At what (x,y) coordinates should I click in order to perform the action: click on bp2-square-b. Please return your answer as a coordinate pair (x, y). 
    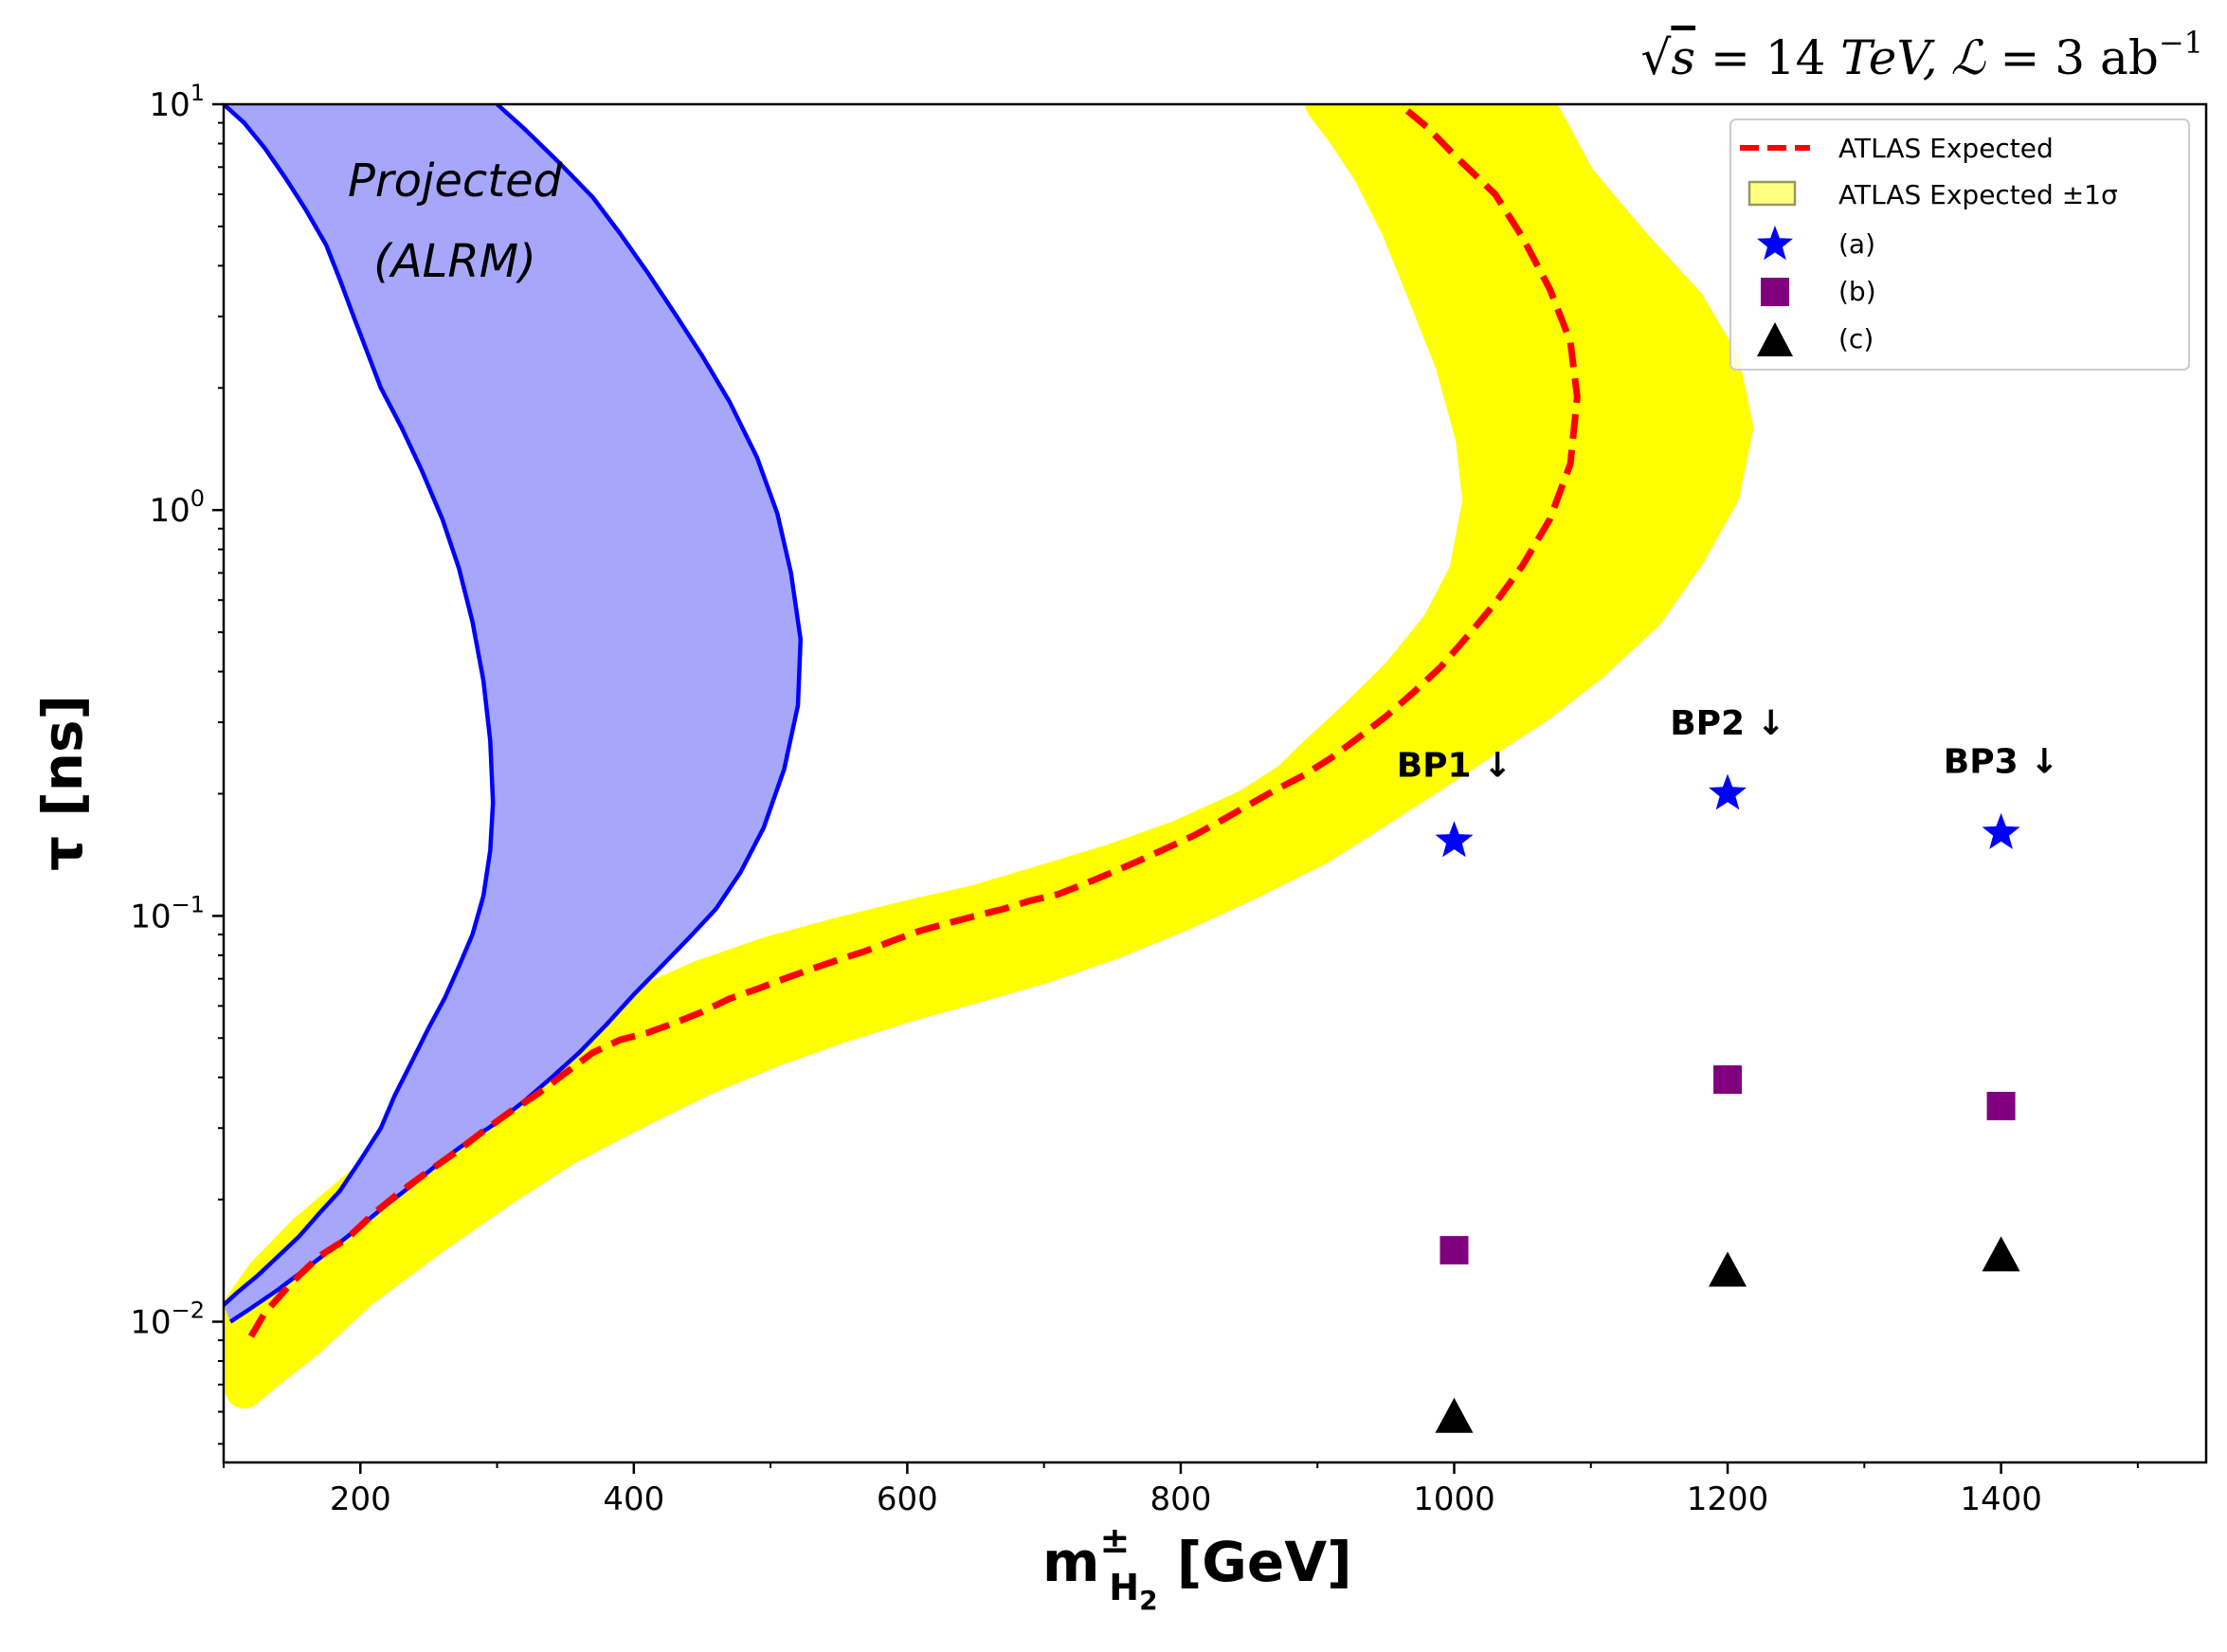
    Looking at the image, I should click on (1728, 1080).